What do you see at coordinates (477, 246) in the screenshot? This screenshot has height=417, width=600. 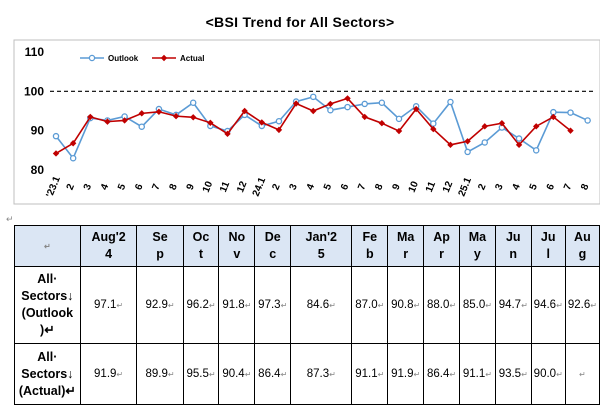 I see `column-header: Ma y` at bounding box center [477, 246].